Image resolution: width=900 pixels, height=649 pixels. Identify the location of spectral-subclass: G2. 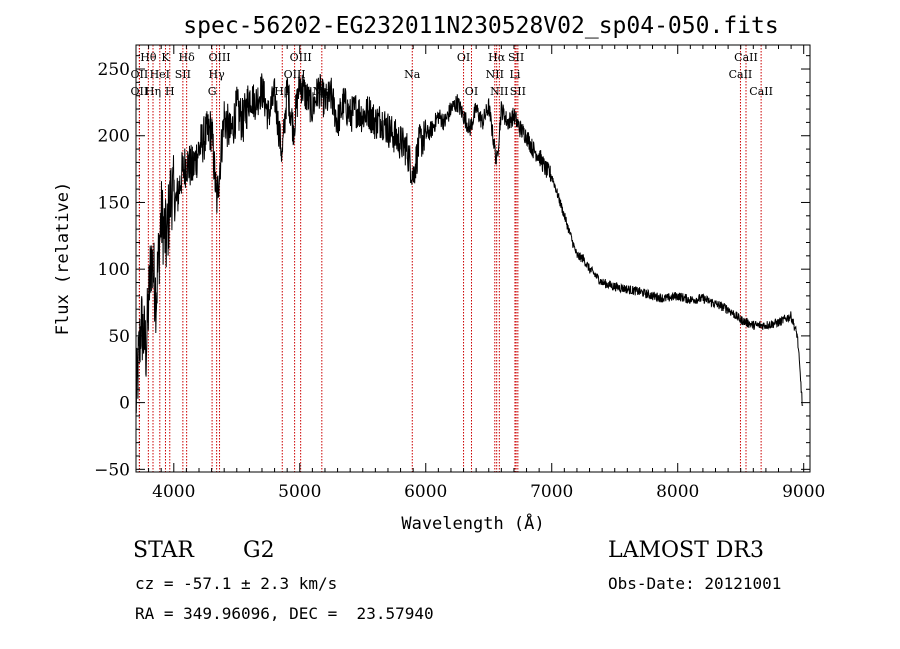
(259, 550).